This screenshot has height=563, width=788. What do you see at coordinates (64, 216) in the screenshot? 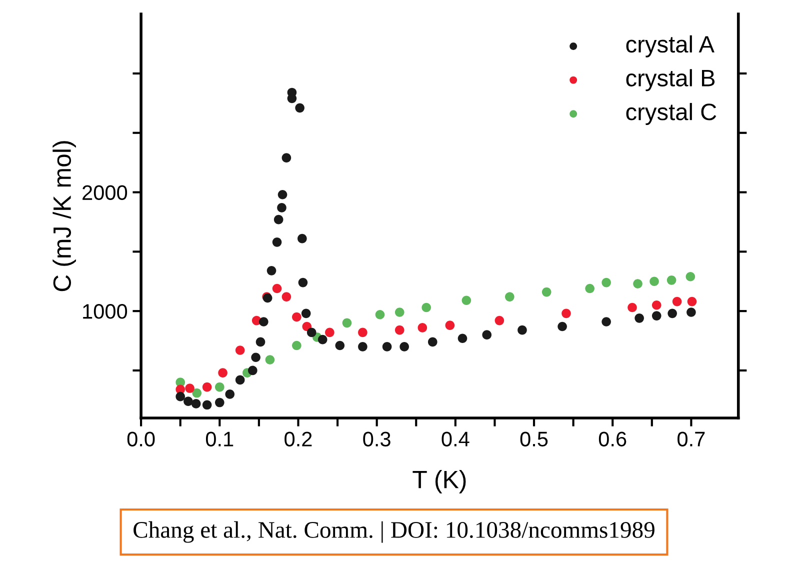
I see `y-axis-title: C (mJ /K mol)` at bounding box center [64, 216].